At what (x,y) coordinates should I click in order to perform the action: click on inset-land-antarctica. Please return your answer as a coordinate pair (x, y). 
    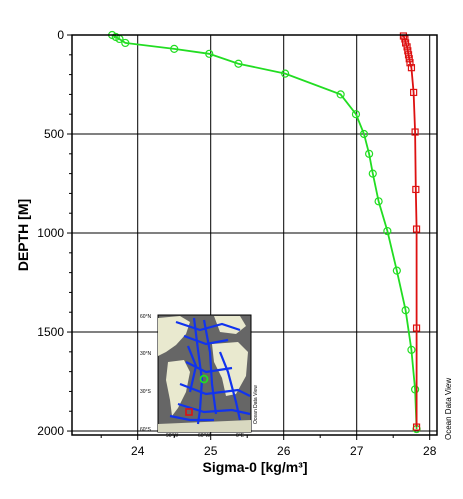
    Looking at the image, I should click on (204, 426).